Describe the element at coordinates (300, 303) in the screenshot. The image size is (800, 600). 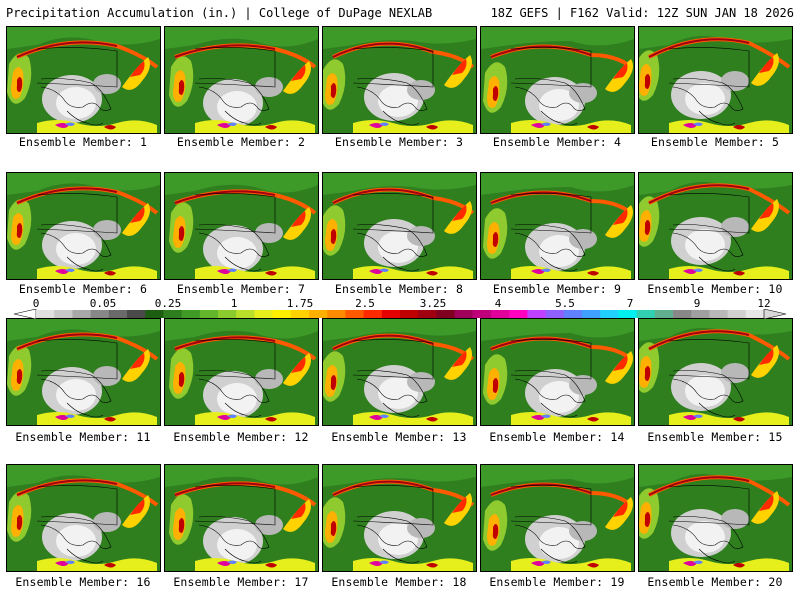
I see `colorbar-tick-label: 1.75` at that location.